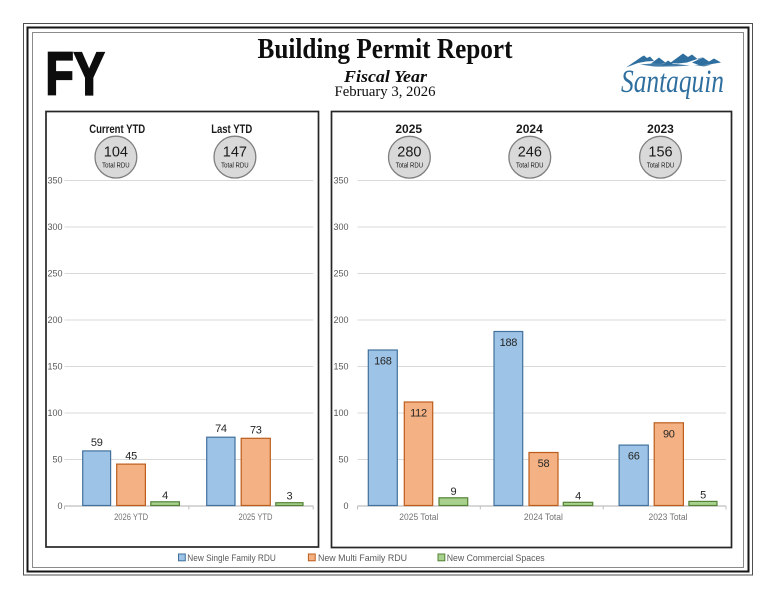 Image resolution: width=776 pixels, height=600 pixels. What do you see at coordinates (131, 517) in the screenshot?
I see `svg-text: 2026 YTD` at bounding box center [131, 517].